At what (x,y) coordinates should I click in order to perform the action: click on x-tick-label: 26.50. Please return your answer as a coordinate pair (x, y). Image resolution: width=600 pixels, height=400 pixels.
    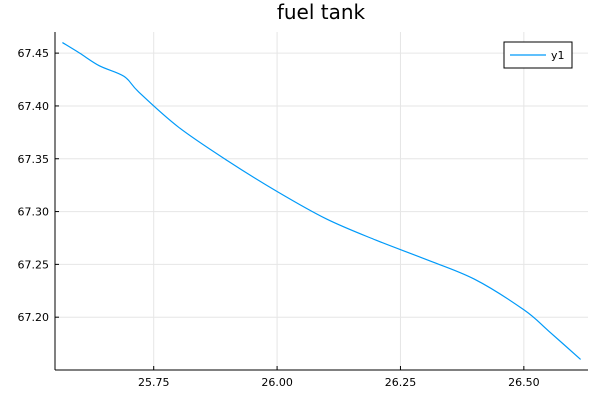
    Looking at the image, I should click on (524, 382).